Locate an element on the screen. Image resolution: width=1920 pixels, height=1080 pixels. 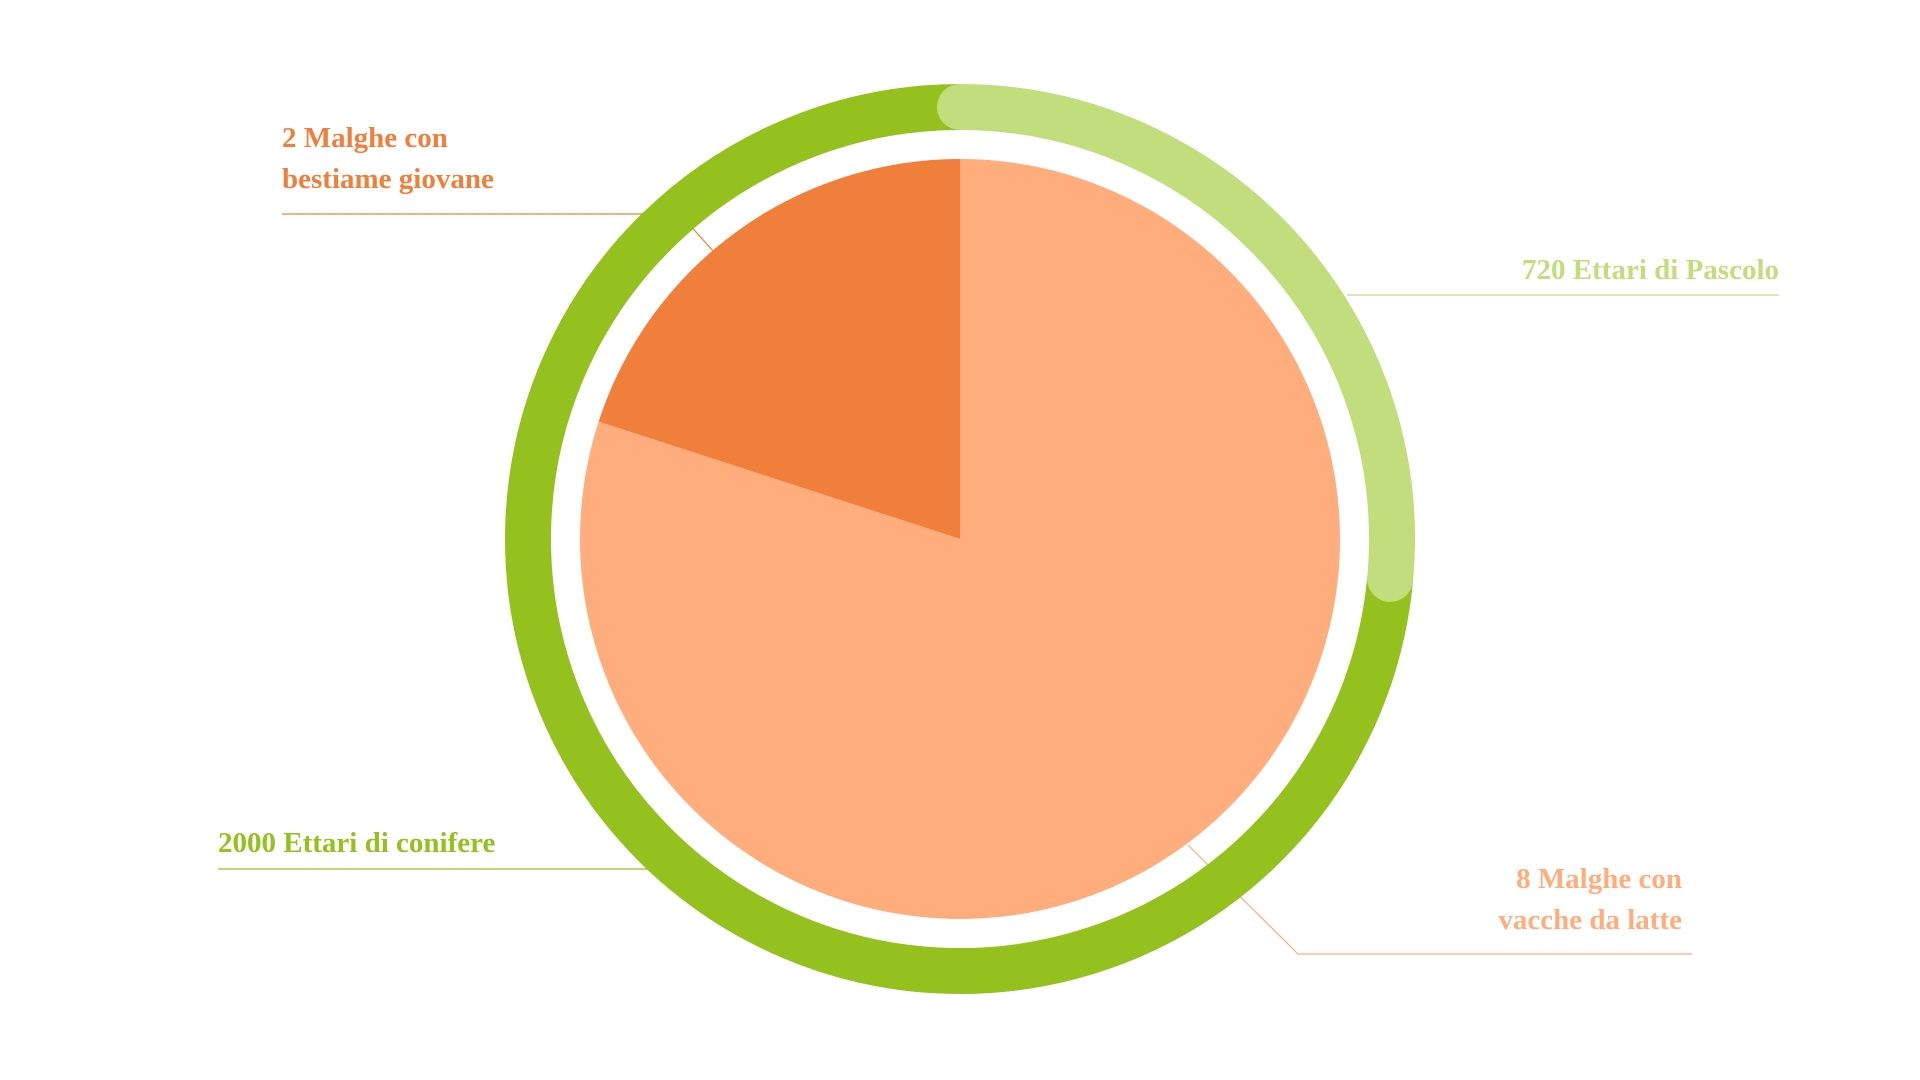
category-label: 8 Malghe con vacche da latte is located at coordinates (1590, 899).